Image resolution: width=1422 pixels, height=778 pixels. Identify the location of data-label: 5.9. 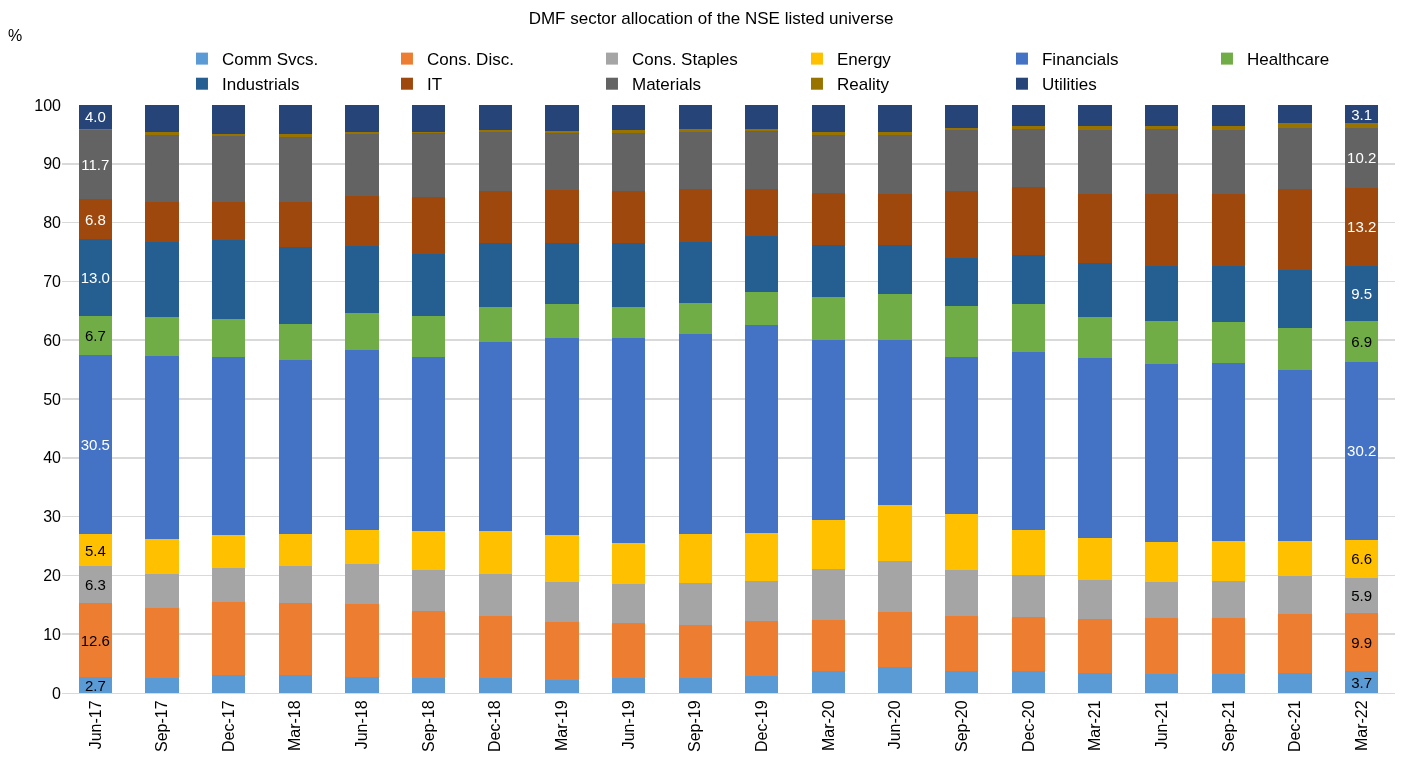
(1362, 596).